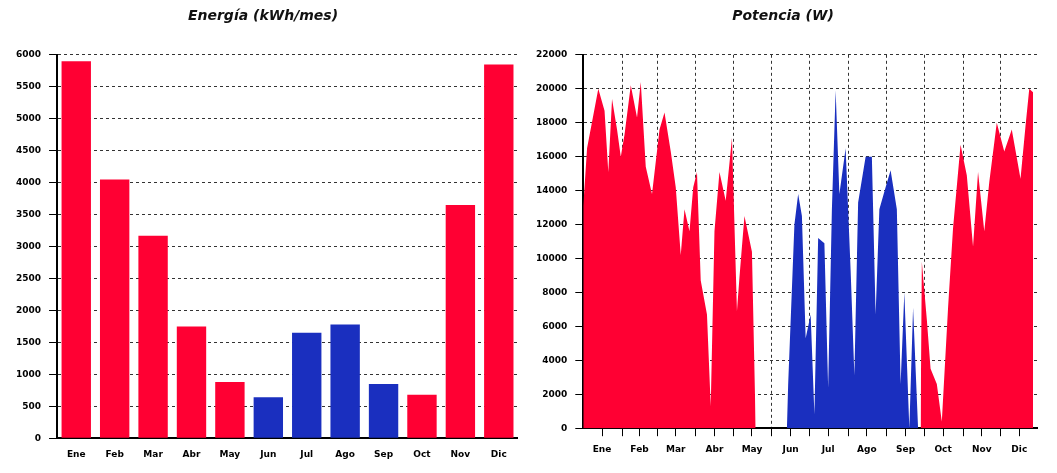 The width and height of the screenshot is (1057, 473). Describe the element at coordinates (552, 54) in the screenshot. I see `y-tick-label: 22000` at that location.